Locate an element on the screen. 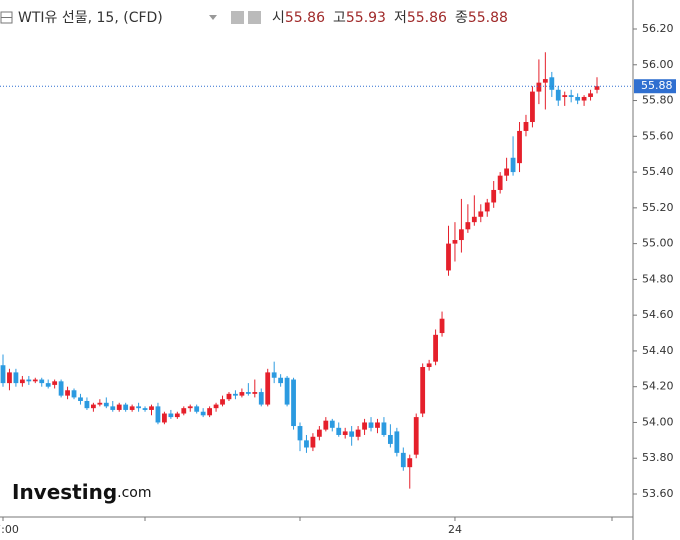 The image size is (680, 540). y-tick-label: 56.20 is located at coordinates (658, 28).